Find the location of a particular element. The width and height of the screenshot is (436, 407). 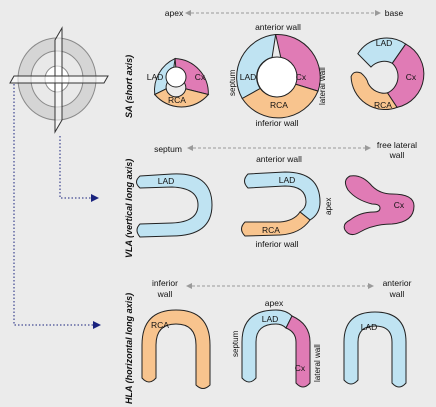

vla-connector-arrow is located at coordinates (79, 169).